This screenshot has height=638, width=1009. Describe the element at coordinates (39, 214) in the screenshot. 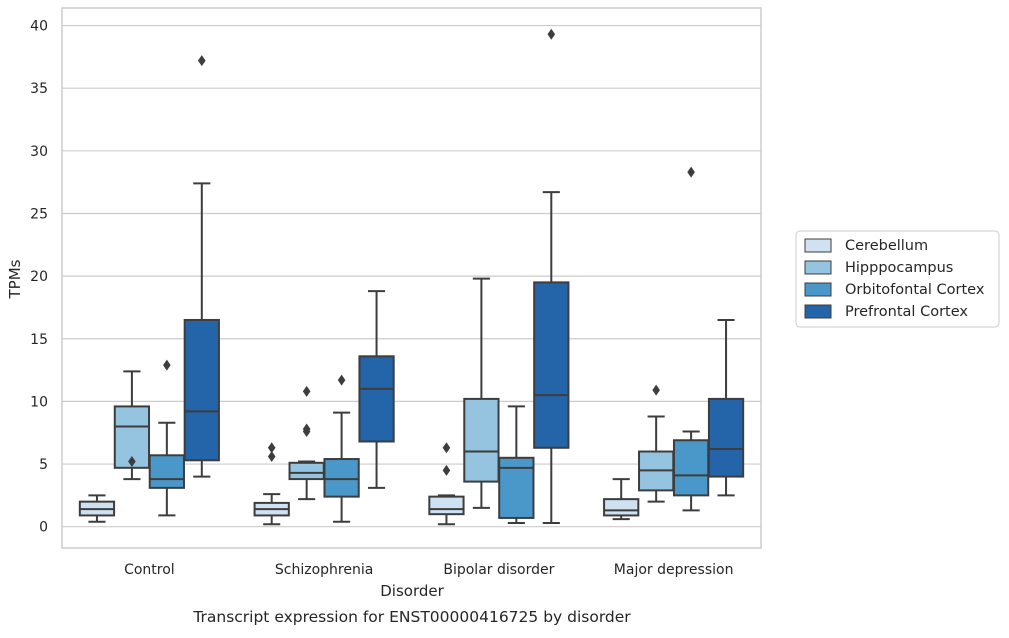

I see `y-tick-label: 25` at that location.